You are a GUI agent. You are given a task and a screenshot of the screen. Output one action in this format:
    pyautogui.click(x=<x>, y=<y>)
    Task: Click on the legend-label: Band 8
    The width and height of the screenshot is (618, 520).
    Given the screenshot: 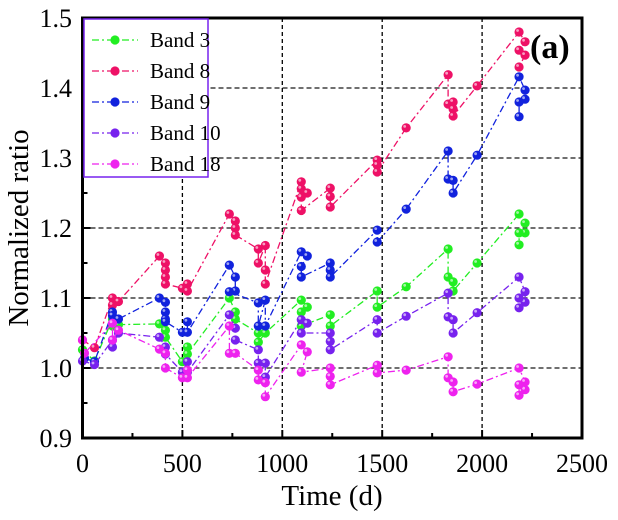 What is the action you would take?
    pyautogui.click(x=180, y=71)
    